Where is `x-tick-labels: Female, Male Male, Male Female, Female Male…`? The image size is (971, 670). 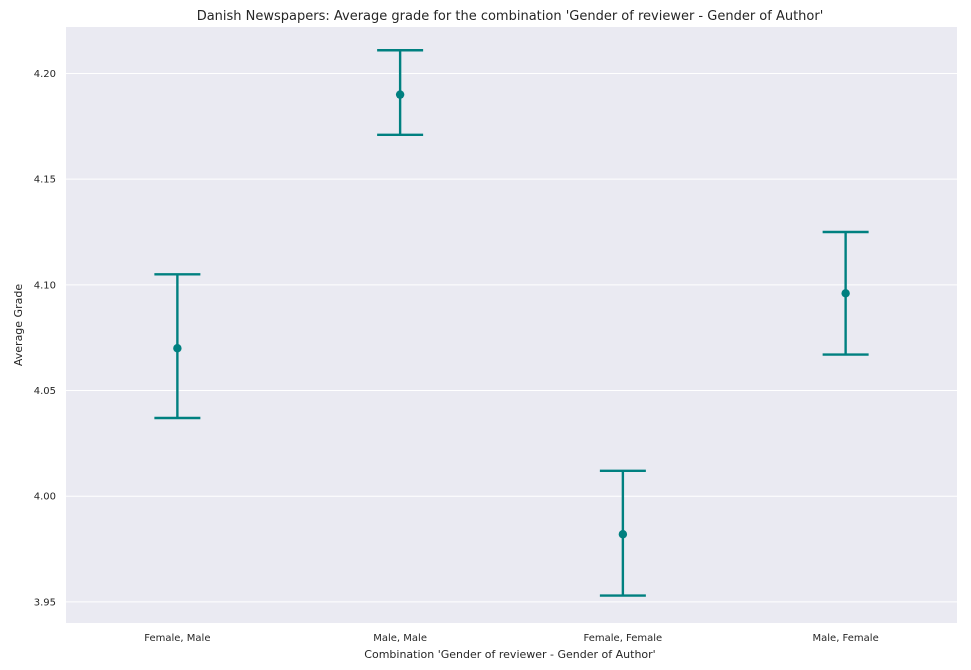
x-tick-labels: Female, Male Male, Male Female, Female Male… is located at coordinates (511, 638).